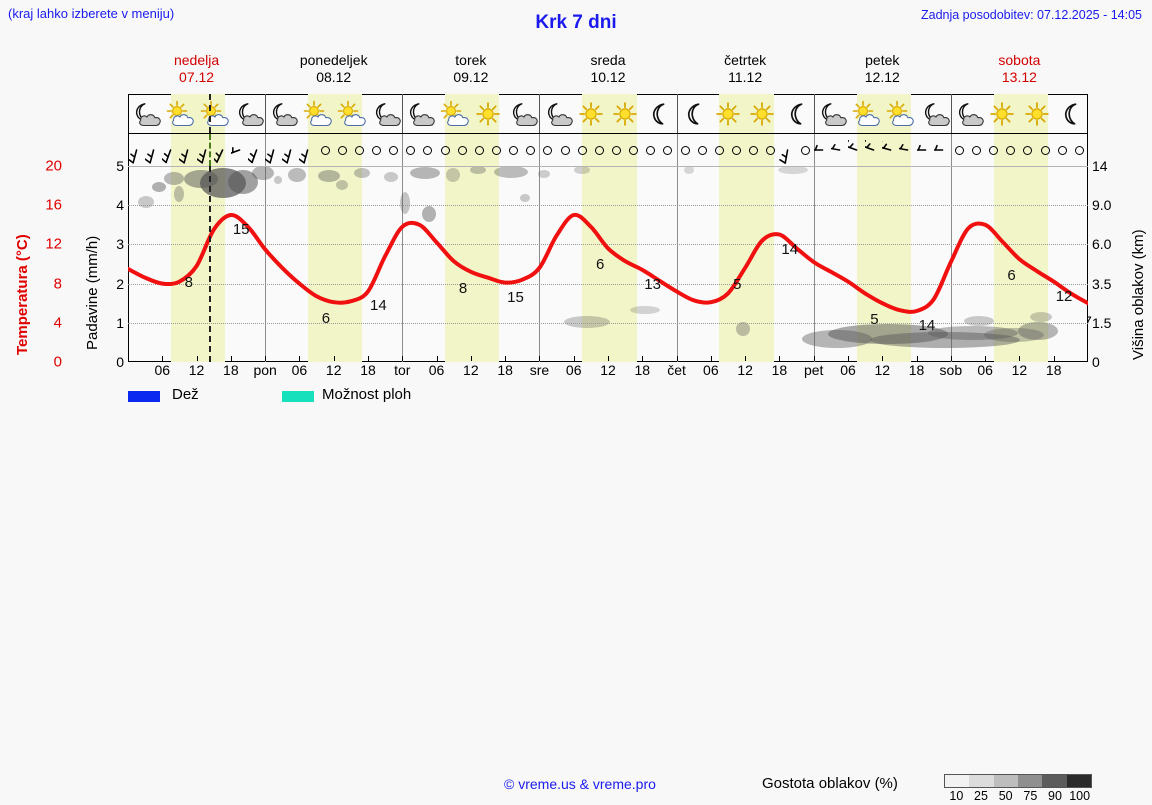 The image size is (1152, 805). I want to click on precipitation-tick: 1, so click(93, 323).